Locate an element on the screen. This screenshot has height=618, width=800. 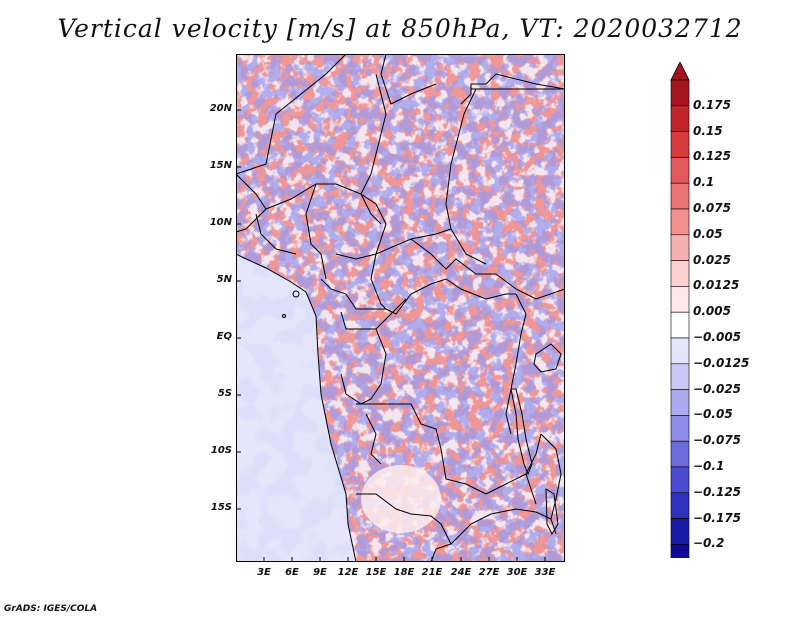
lon-label-33e: 33E is located at coordinates (545, 572).